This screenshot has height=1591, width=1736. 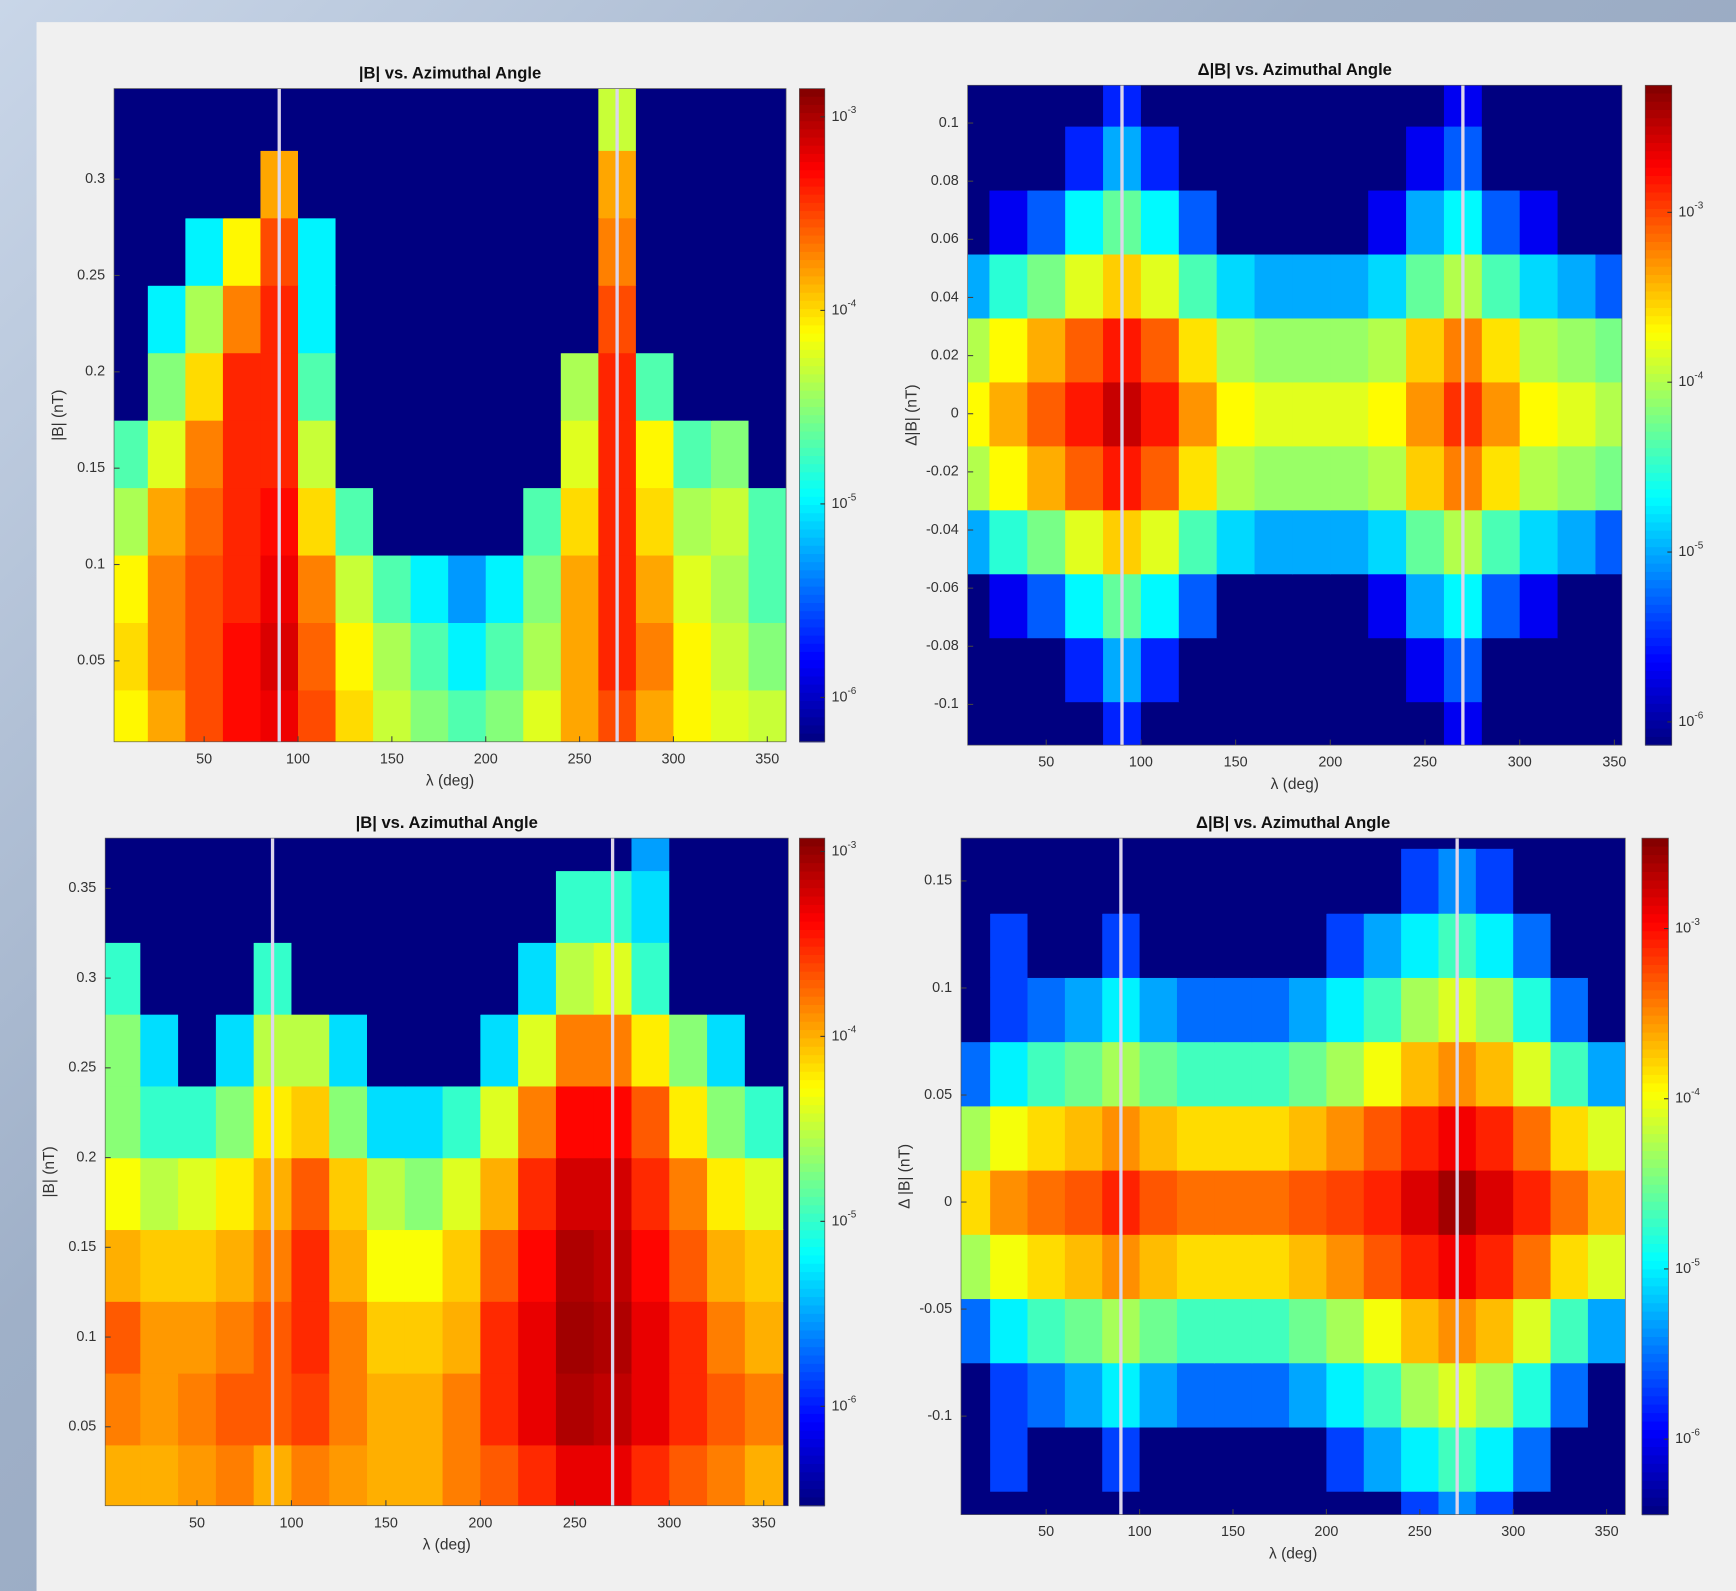 What do you see at coordinates (851, 844) in the screenshot?
I see `colorbar-tick-exponent: -3` at bounding box center [851, 844].